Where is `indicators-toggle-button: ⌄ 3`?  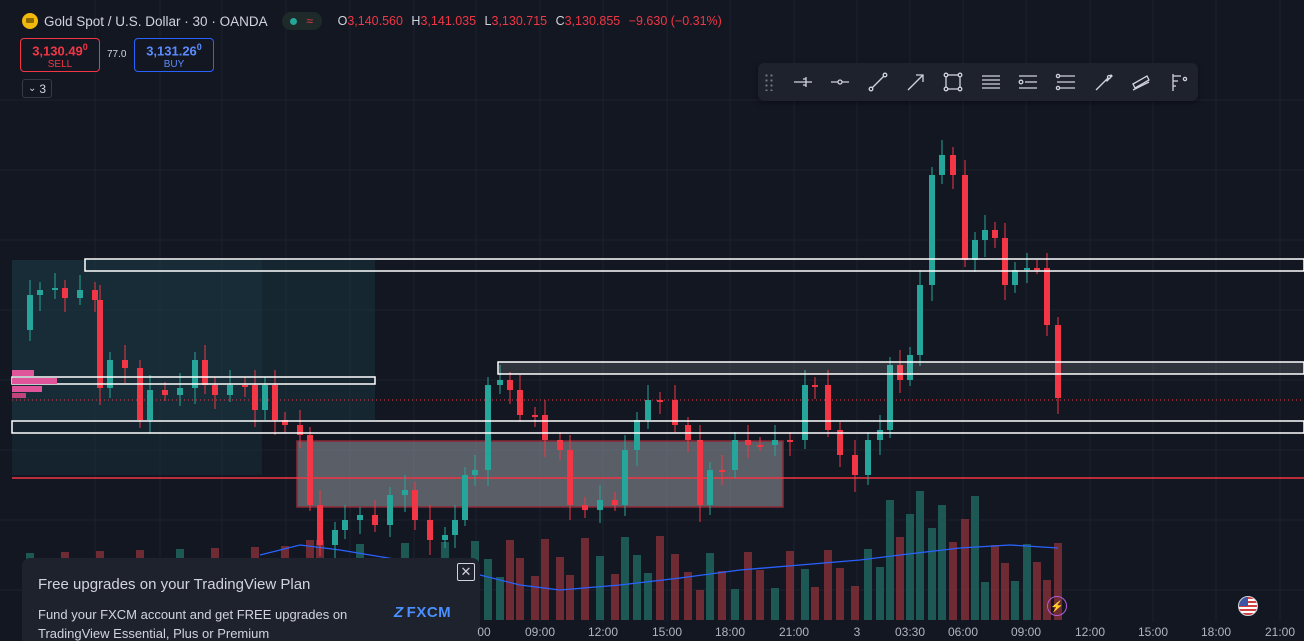
indicators-toggle-button: ⌄ 3 is located at coordinates (37, 88).